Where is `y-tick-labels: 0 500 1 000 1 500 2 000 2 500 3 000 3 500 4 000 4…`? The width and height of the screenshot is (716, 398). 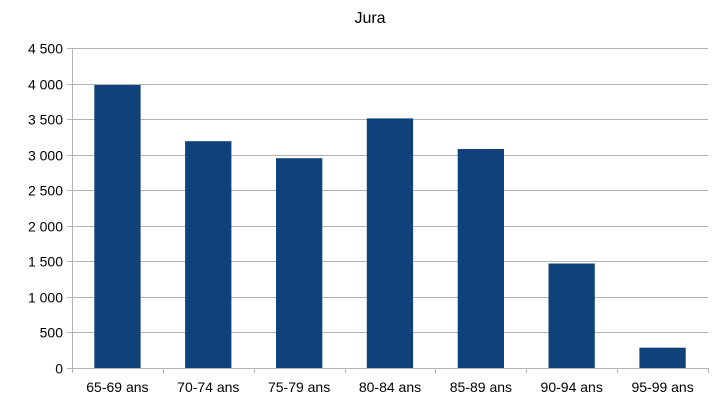 y-tick-labels: 0 500 1 000 1 500 2 000 2 500 3 000 3 500 4 000 4… is located at coordinates (45, 209).